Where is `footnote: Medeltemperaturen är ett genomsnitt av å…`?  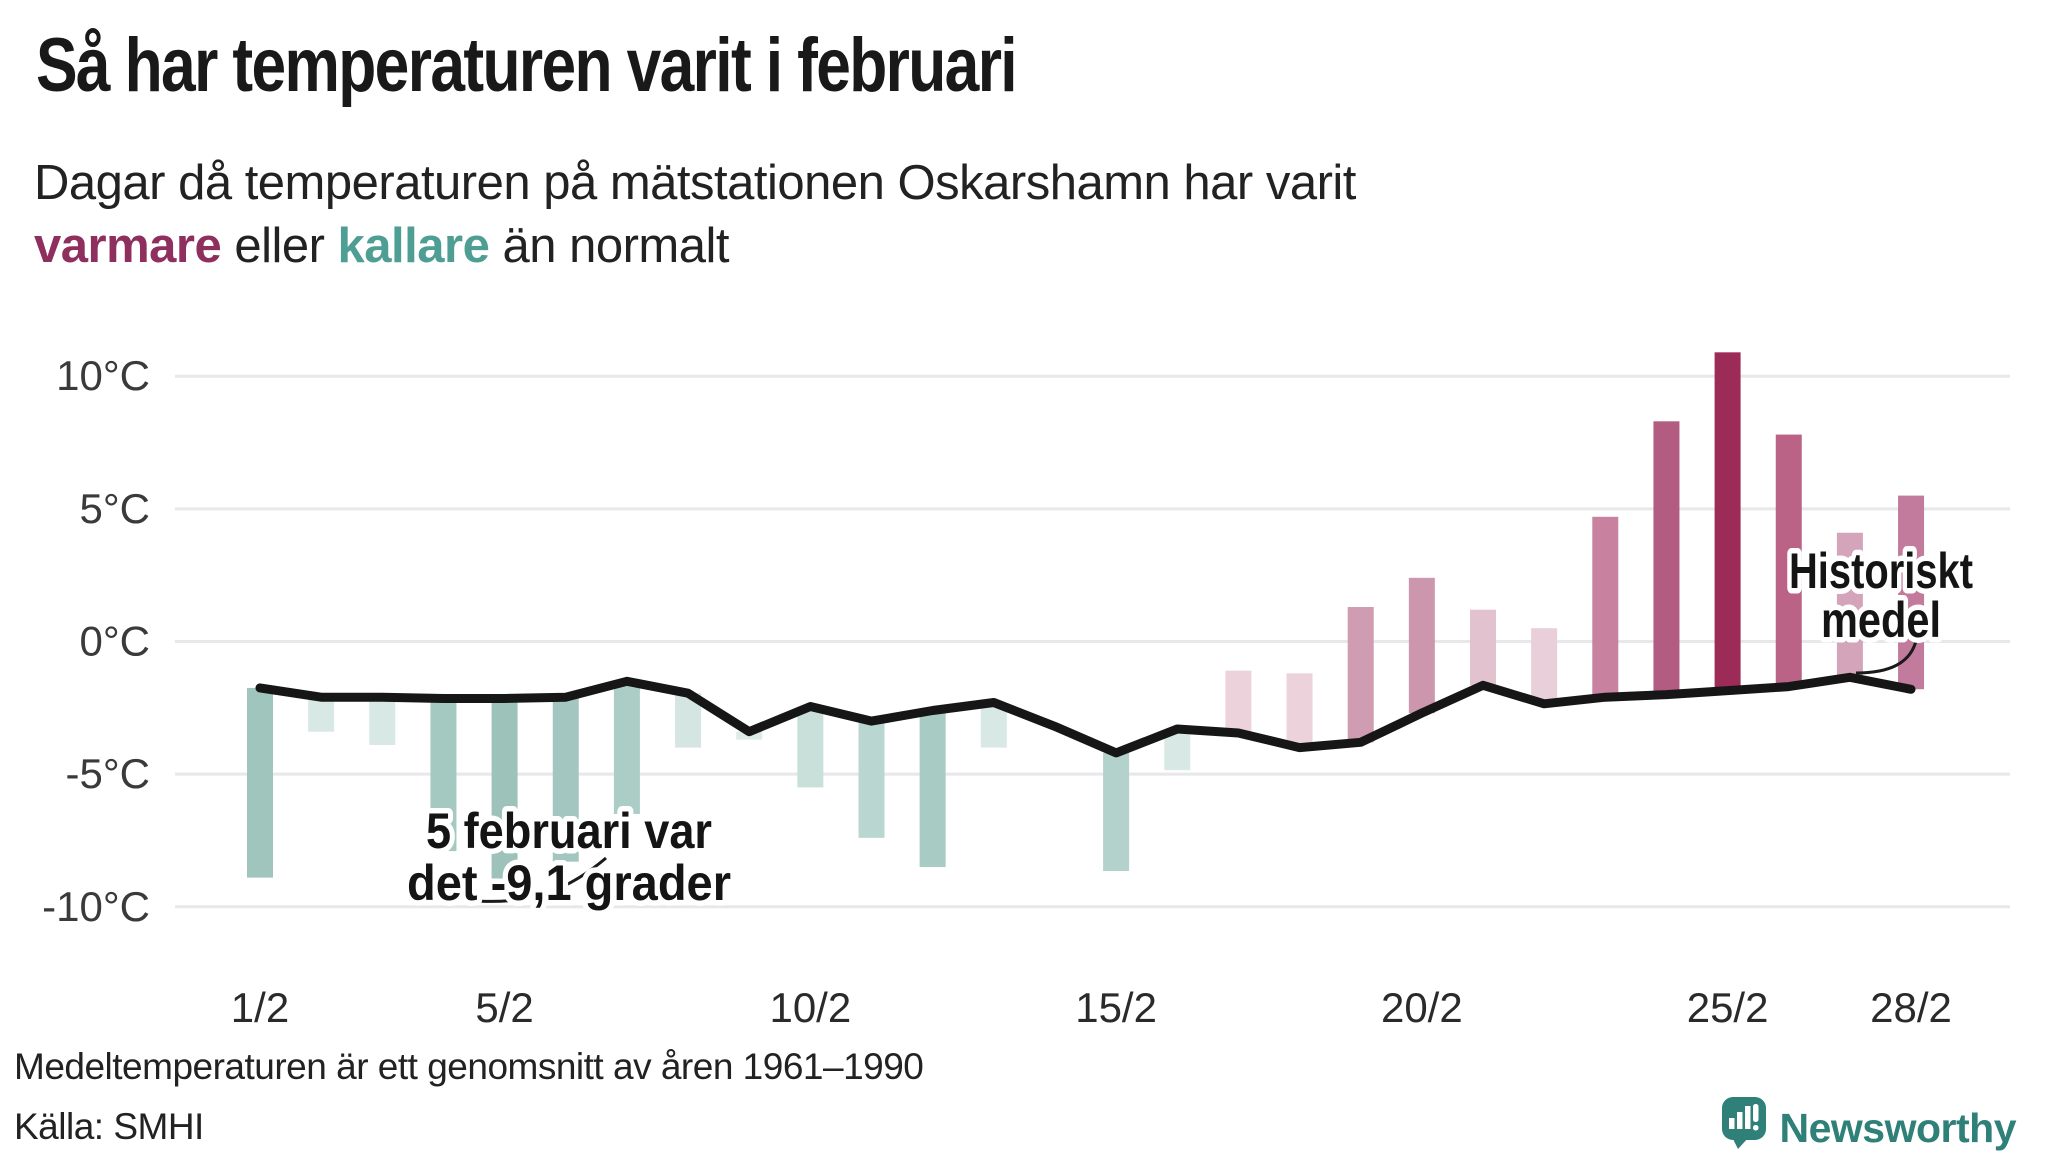
footnote: Medeltemperaturen är ett genomsnitt av å… is located at coordinates (469, 1066).